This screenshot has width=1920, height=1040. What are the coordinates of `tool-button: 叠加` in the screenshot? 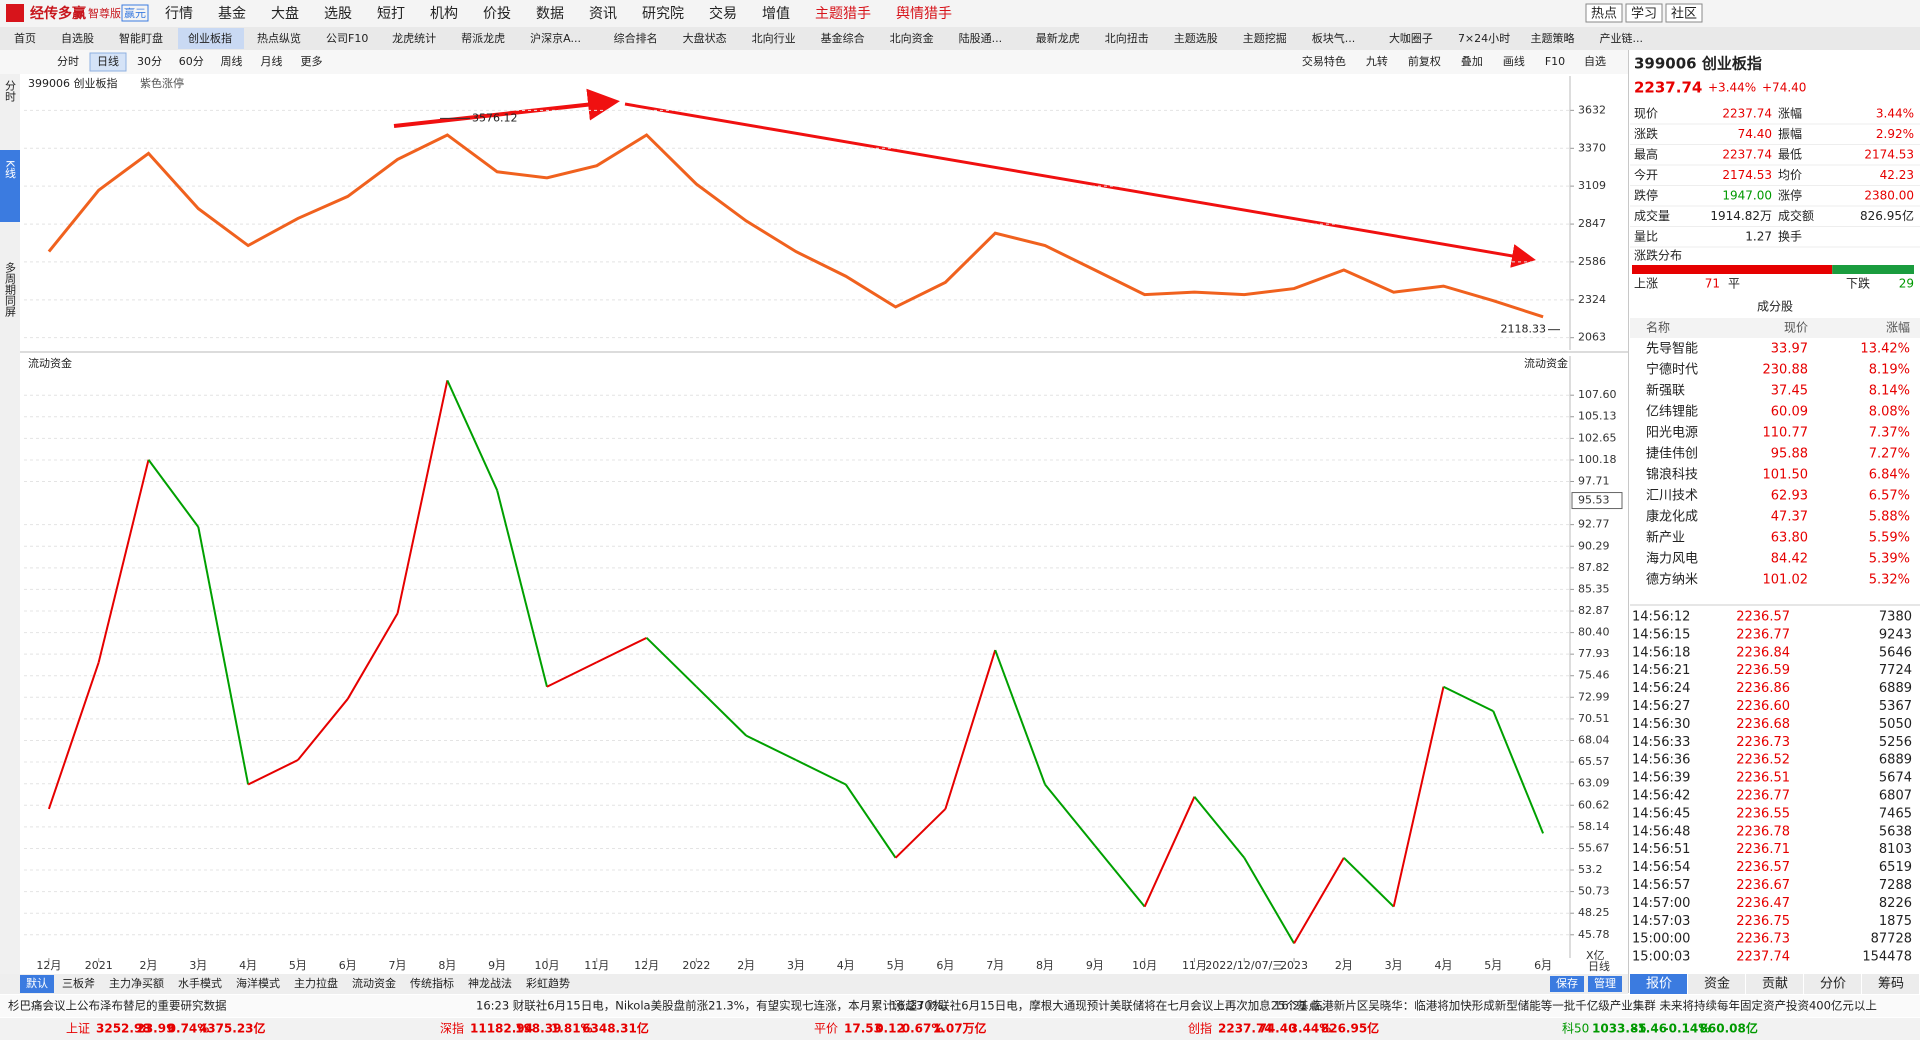 It's located at (1472, 61).